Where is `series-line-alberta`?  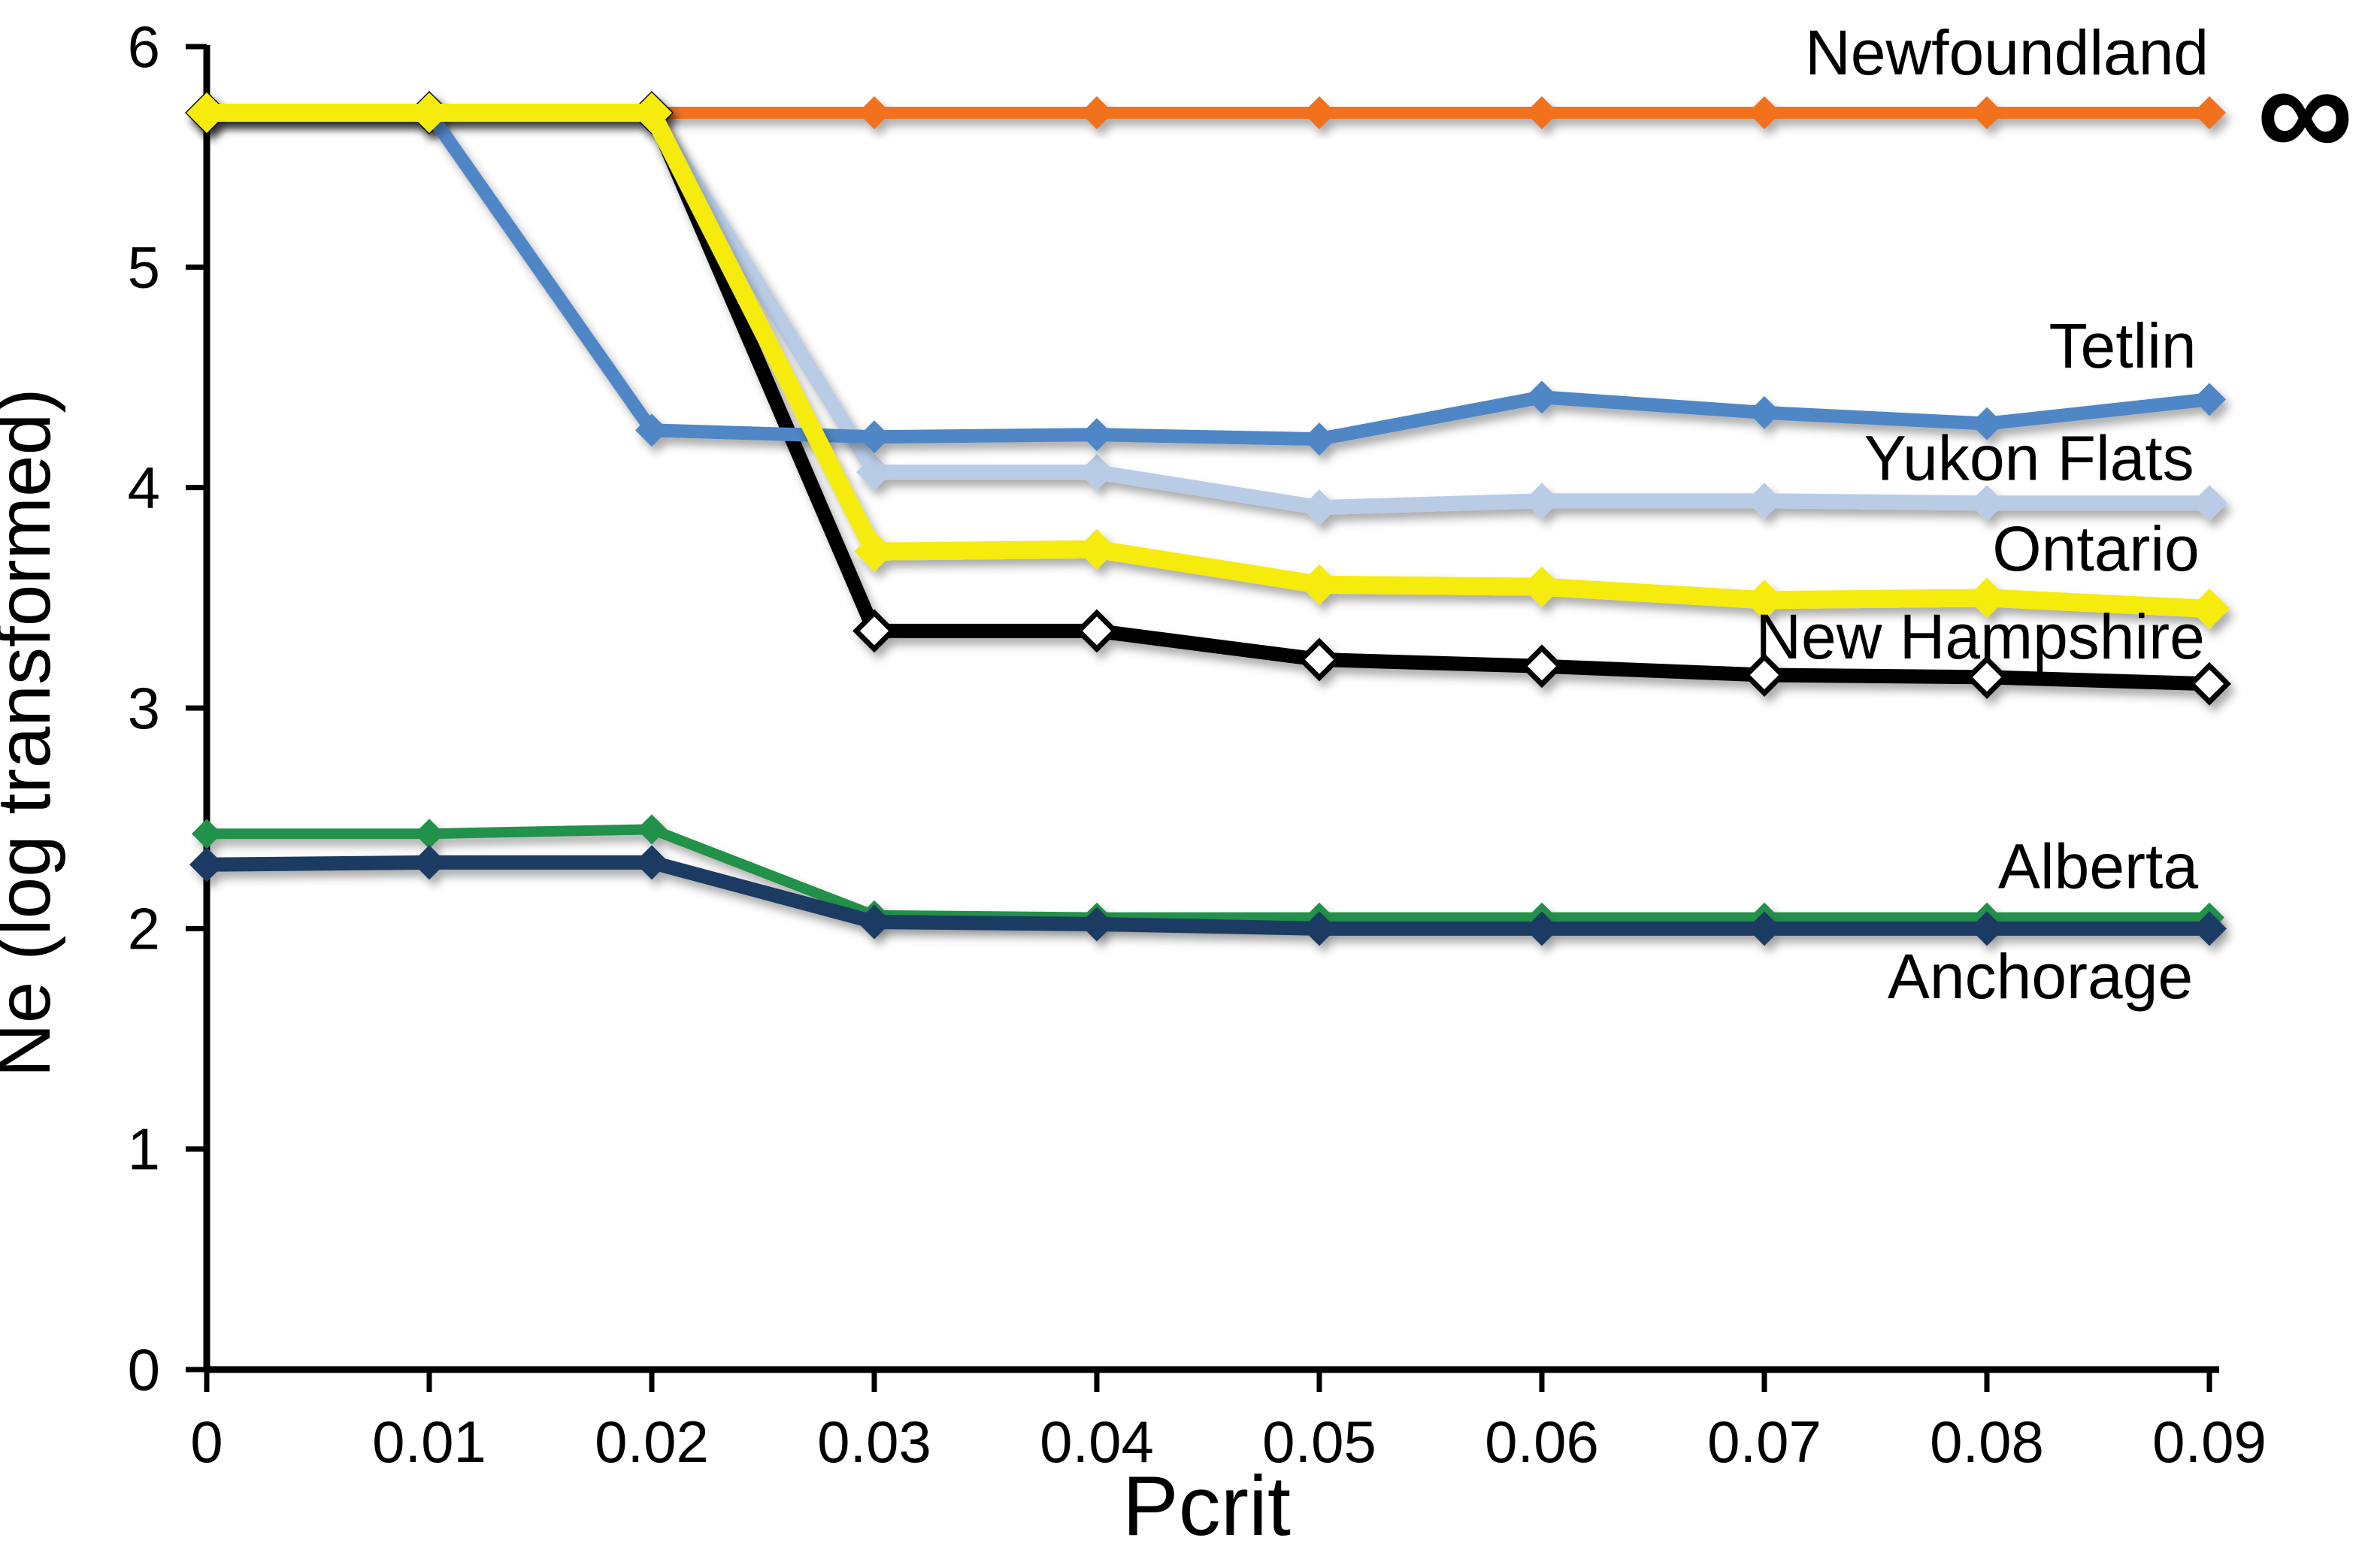
series-line-alberta is located at coordinates (1208, 873).